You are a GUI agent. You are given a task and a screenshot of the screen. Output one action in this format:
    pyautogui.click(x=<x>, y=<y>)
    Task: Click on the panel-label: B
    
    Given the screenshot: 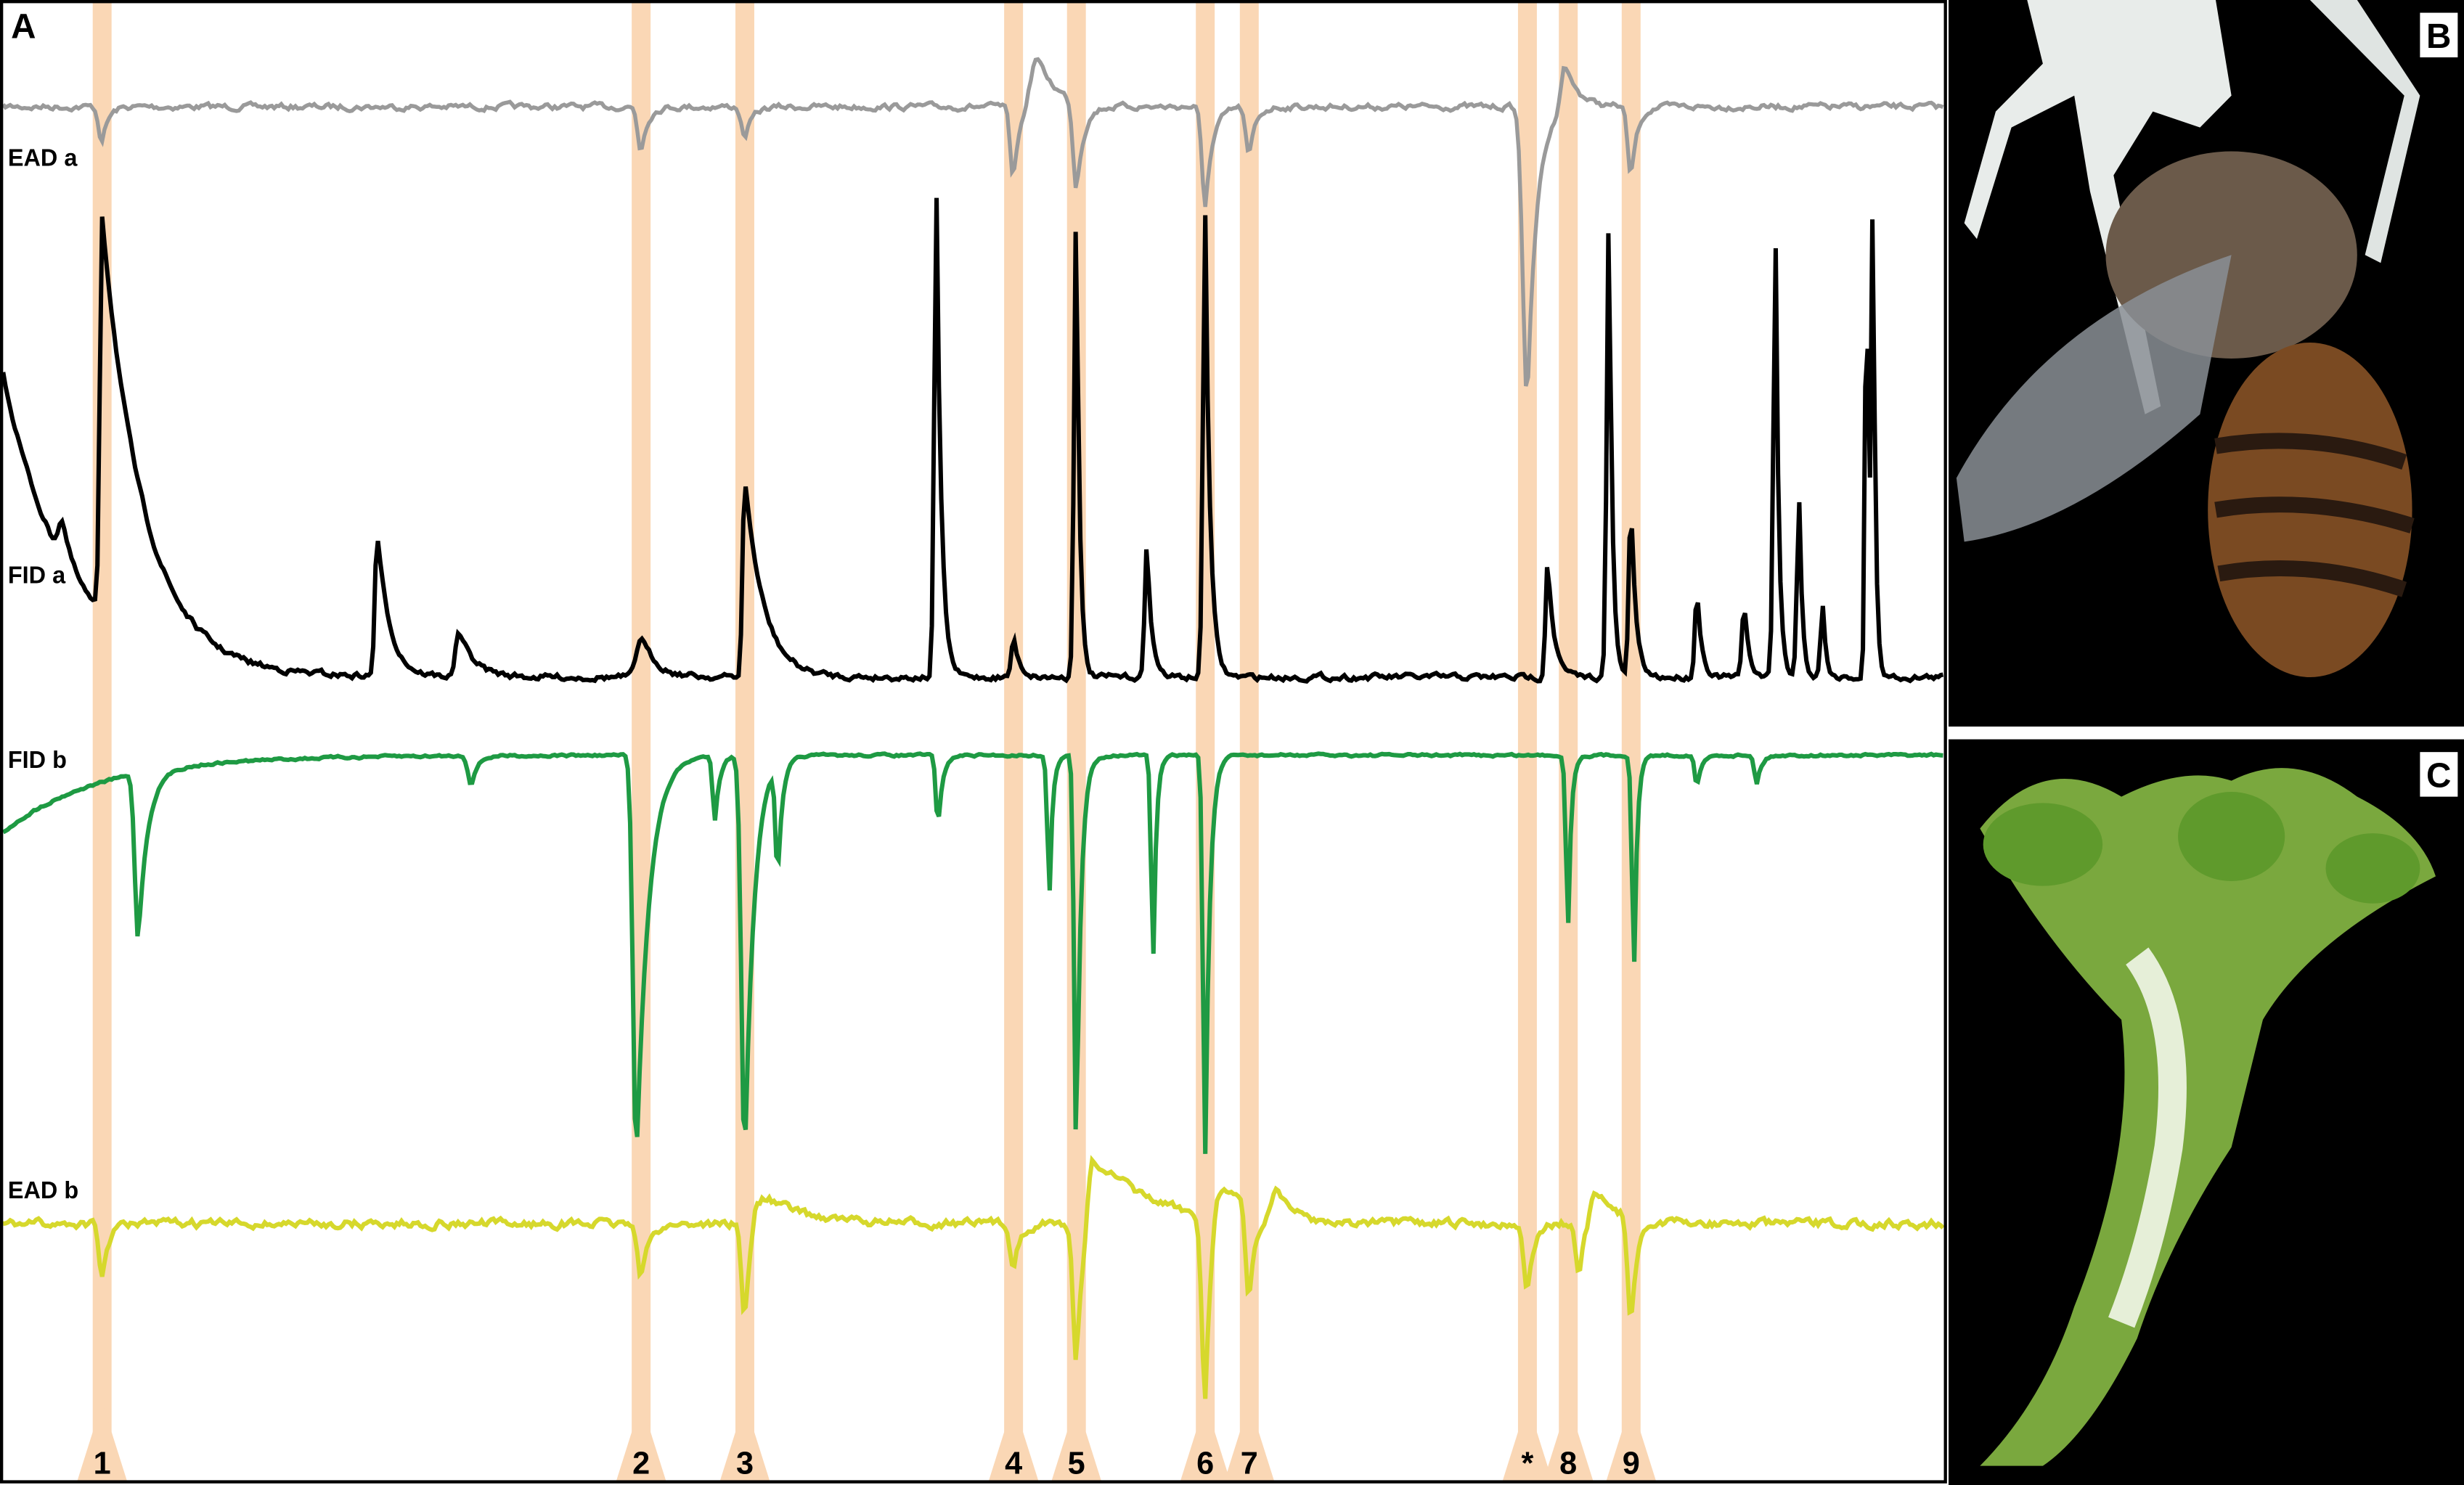 What is the action you would take?
    pyautogui.click(x=2438, y=36)
    